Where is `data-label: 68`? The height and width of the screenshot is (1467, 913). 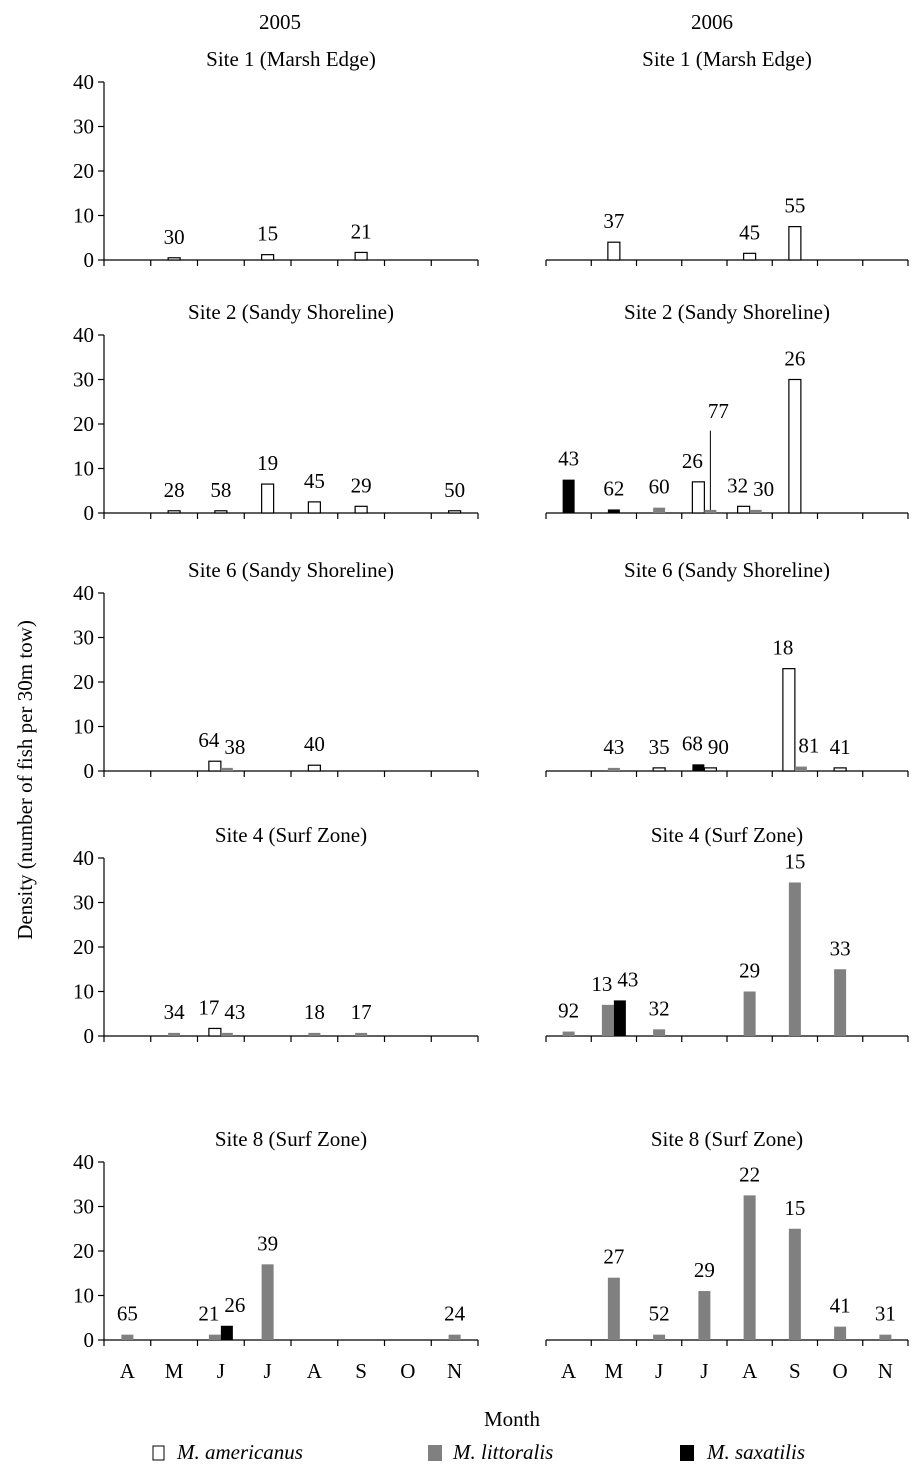 data-label: 68 is located at coordinates (692, 743).